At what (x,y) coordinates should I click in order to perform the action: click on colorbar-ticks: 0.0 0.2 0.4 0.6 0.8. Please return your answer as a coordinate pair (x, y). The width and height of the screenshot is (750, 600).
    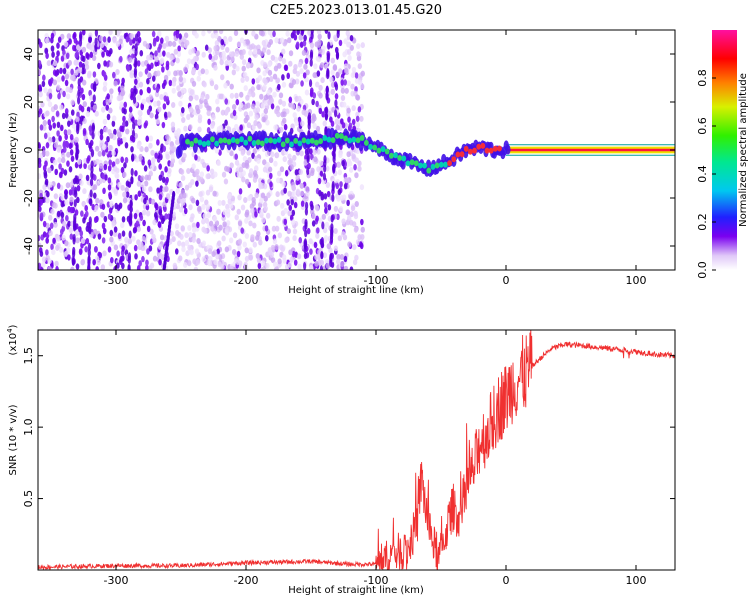
    Looking at the image, I should click on (706, 174).